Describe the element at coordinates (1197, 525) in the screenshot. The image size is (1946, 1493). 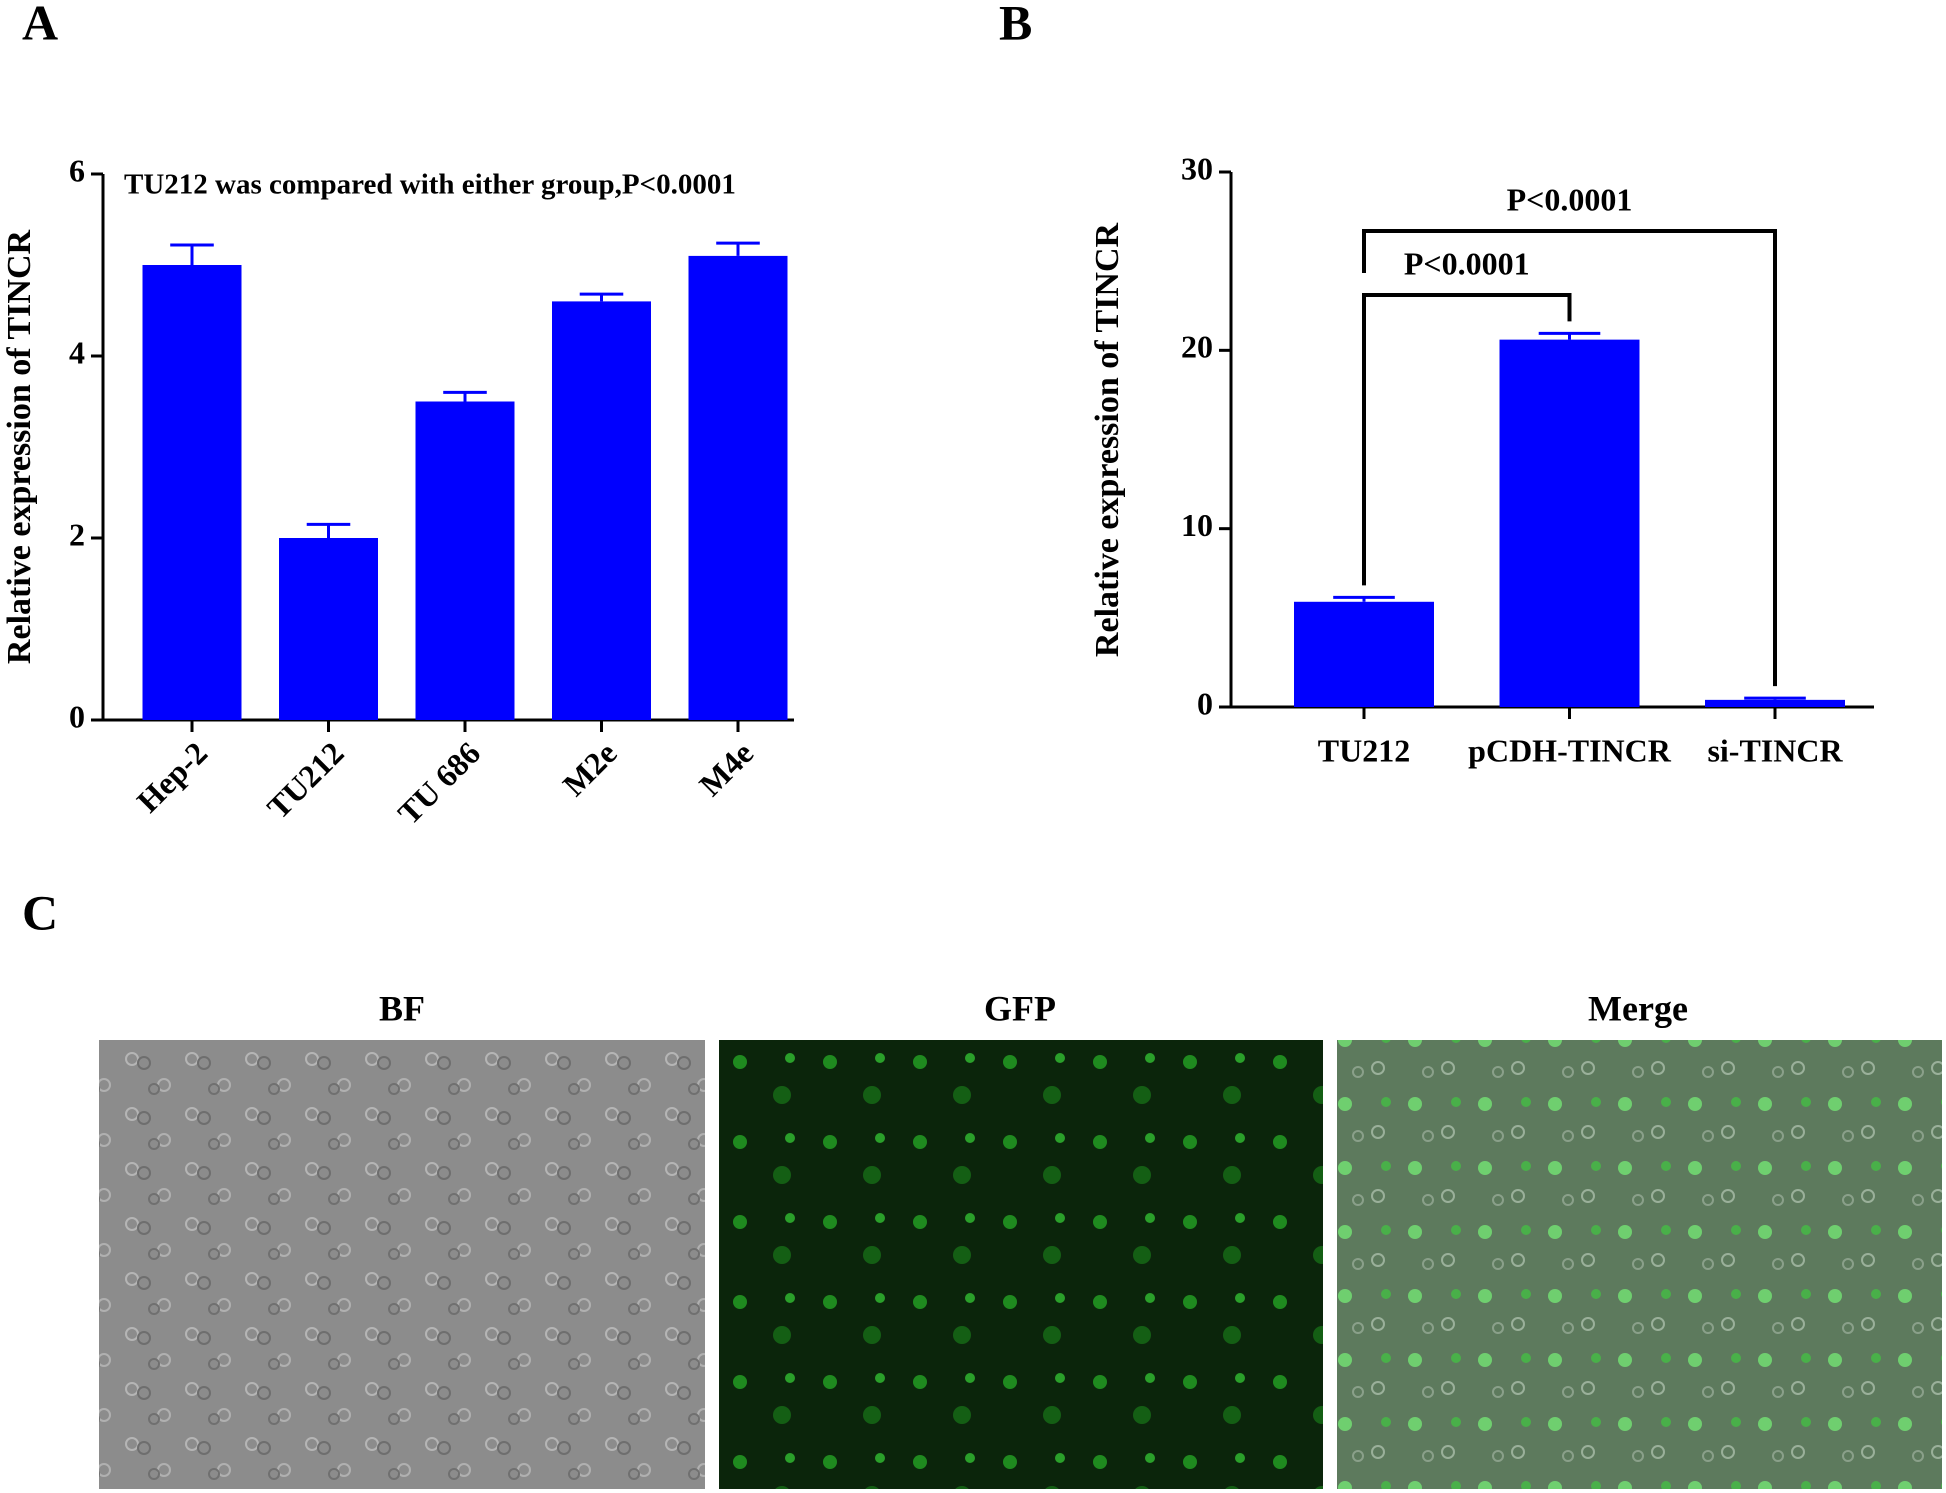
I see `y-tick-label: 10` at that location.